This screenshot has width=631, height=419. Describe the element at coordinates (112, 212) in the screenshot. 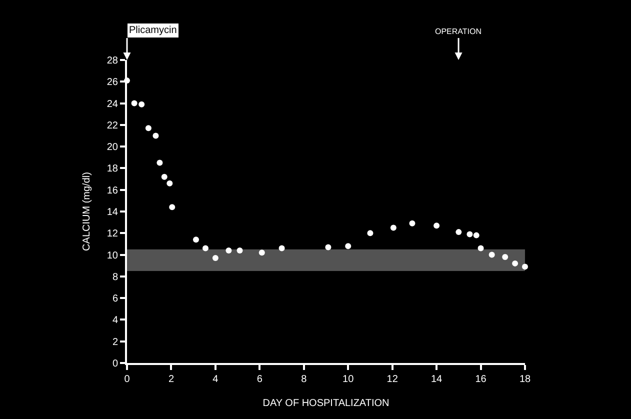

I see `y-tick-label: 14` at that location.